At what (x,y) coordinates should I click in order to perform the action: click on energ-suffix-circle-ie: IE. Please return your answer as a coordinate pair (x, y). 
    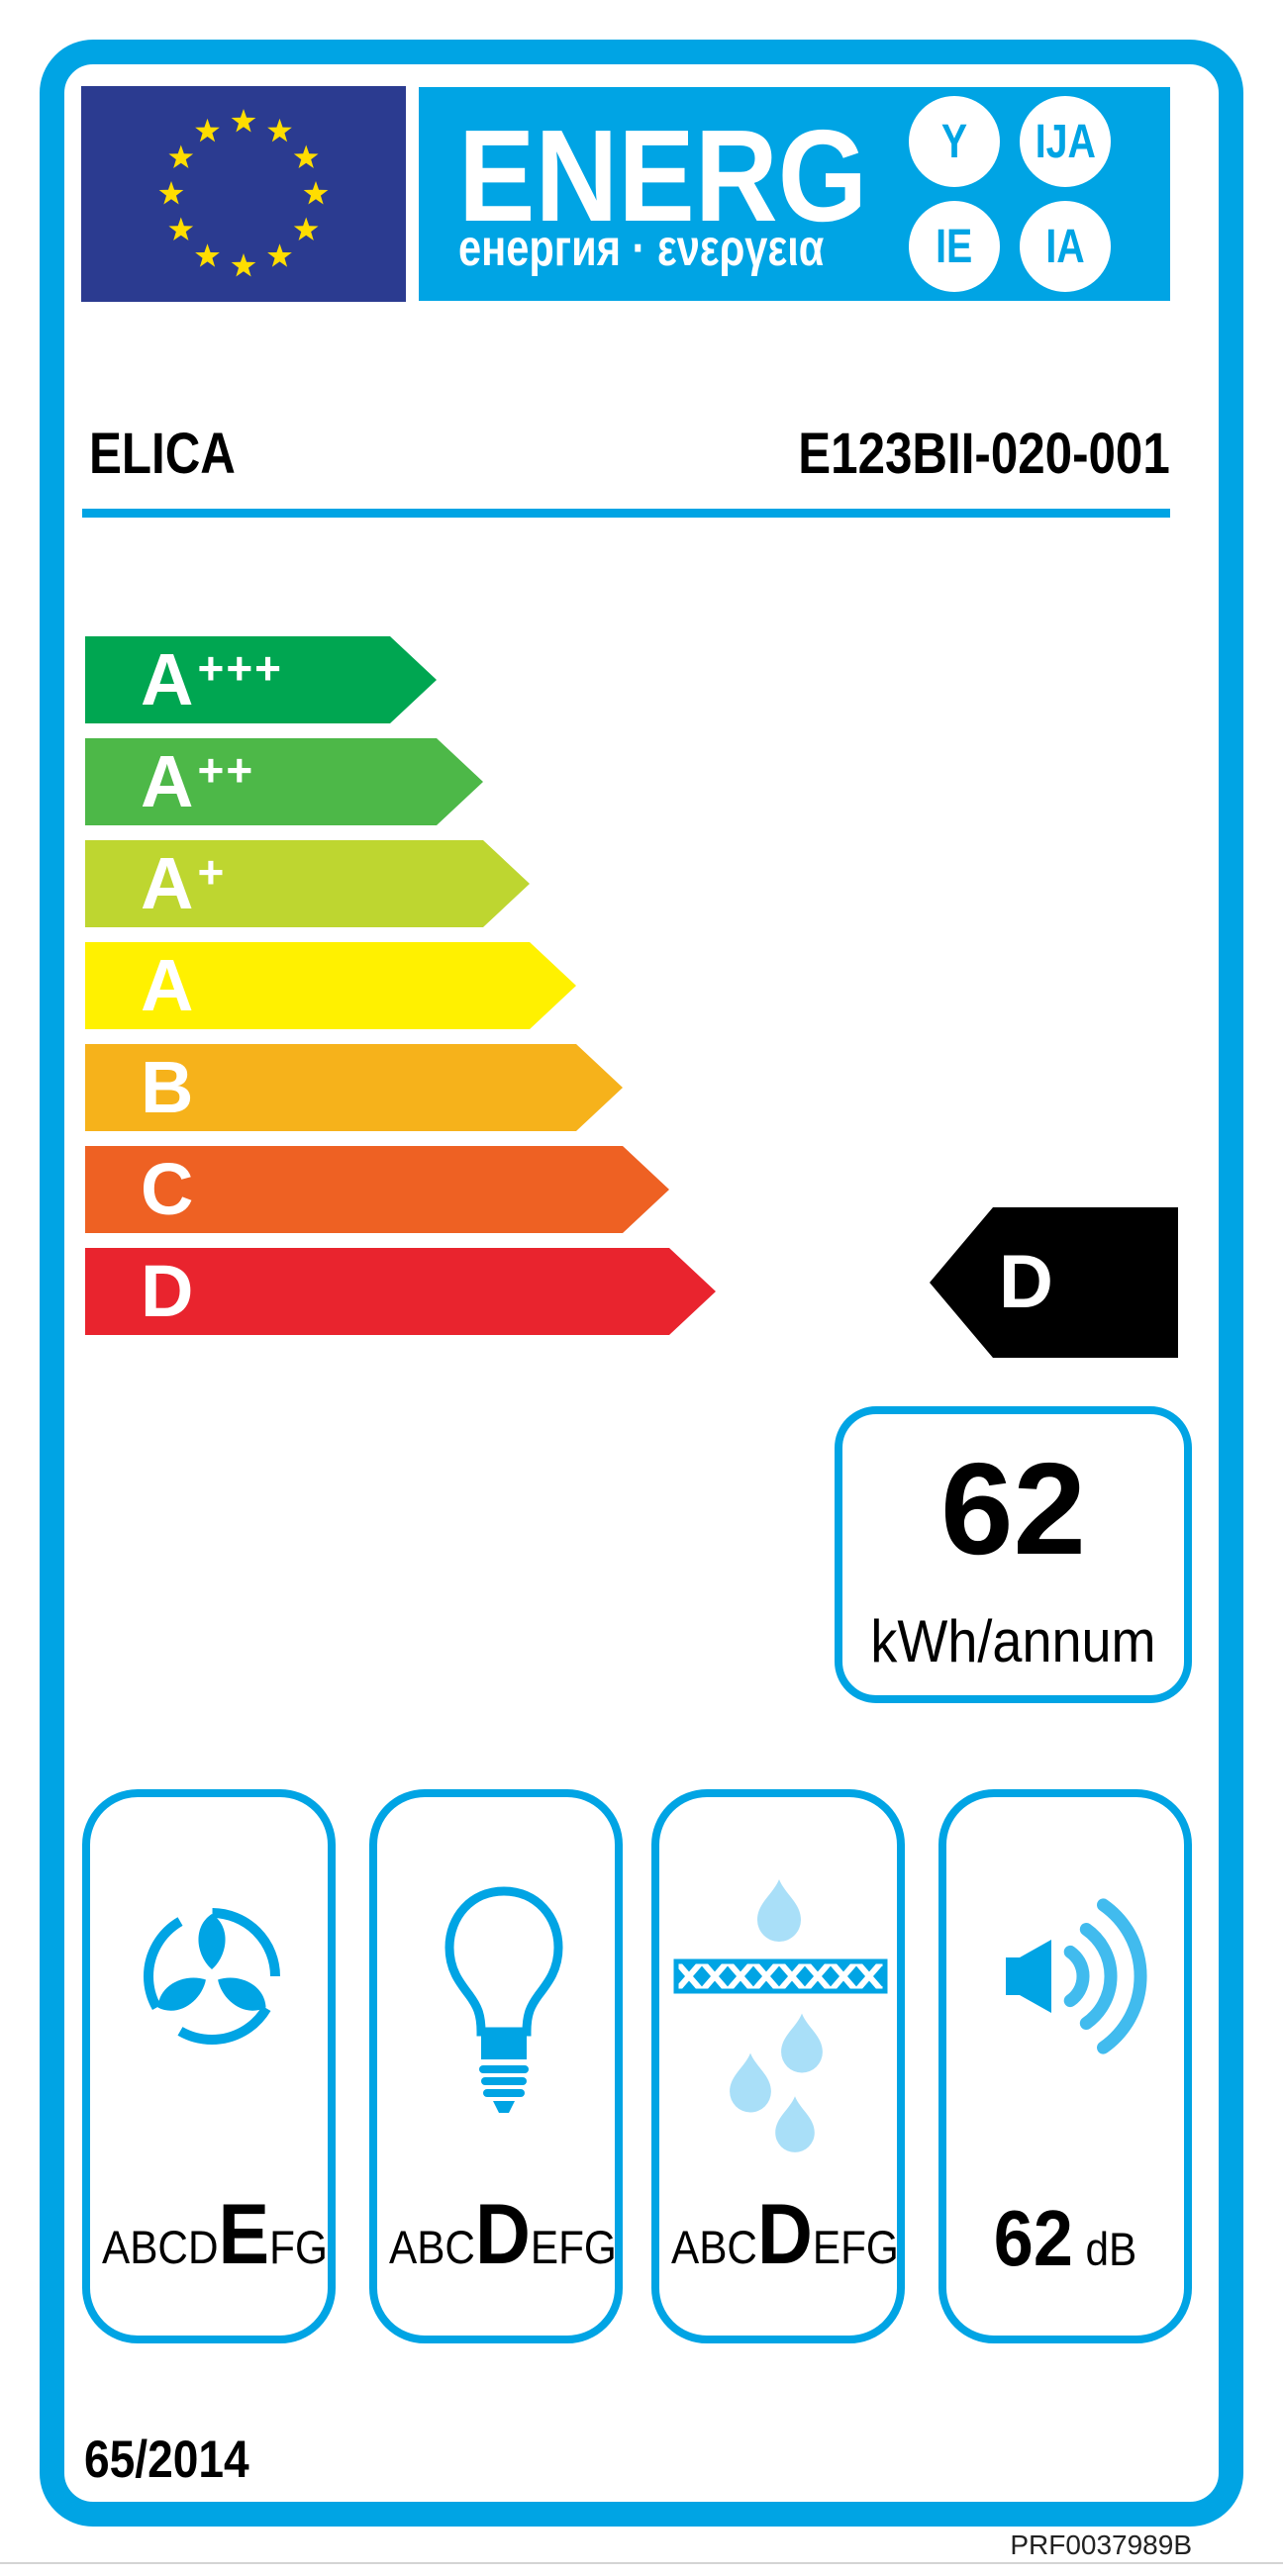
    Looking at the image, I should click on (954, 246).